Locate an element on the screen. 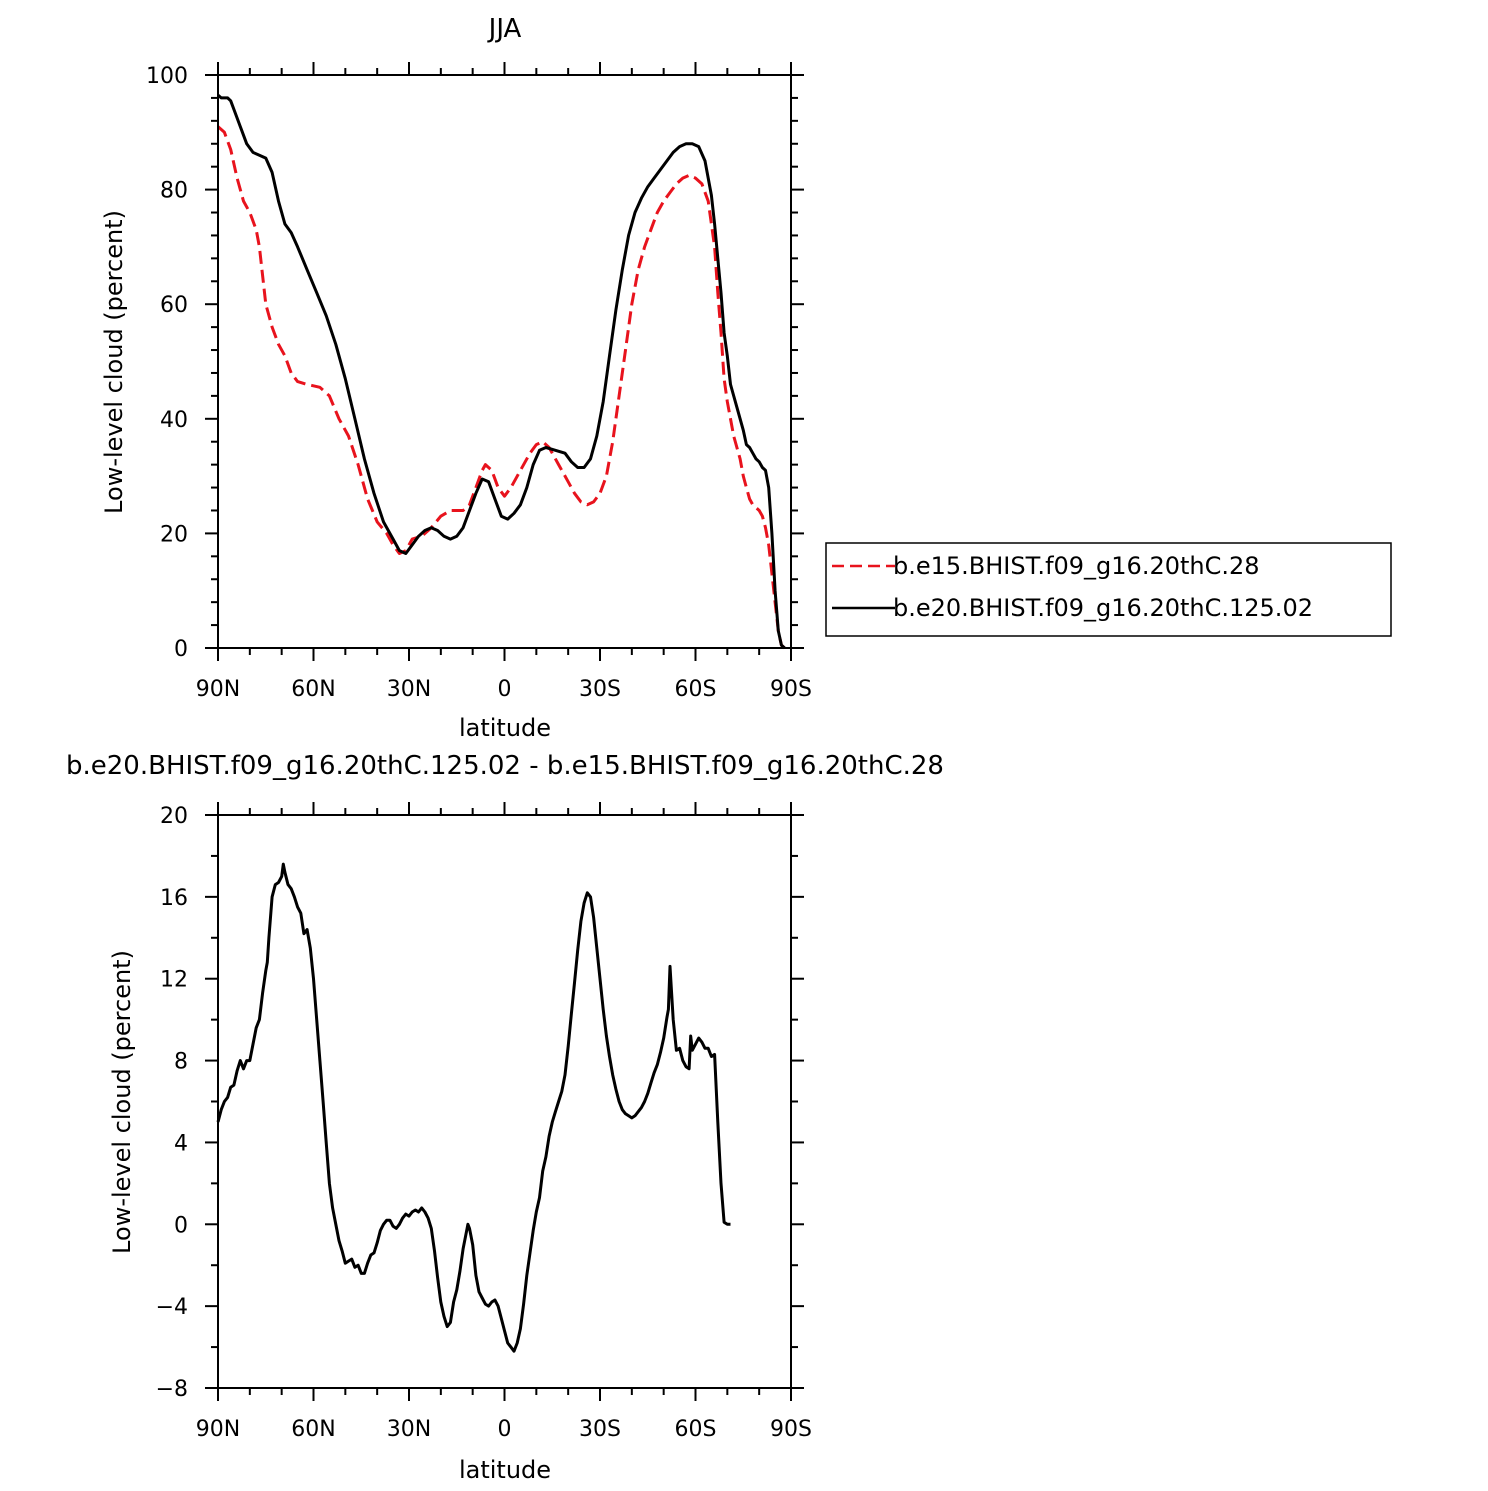  top-chart-title: JJA is located at coordinates (504, 29).